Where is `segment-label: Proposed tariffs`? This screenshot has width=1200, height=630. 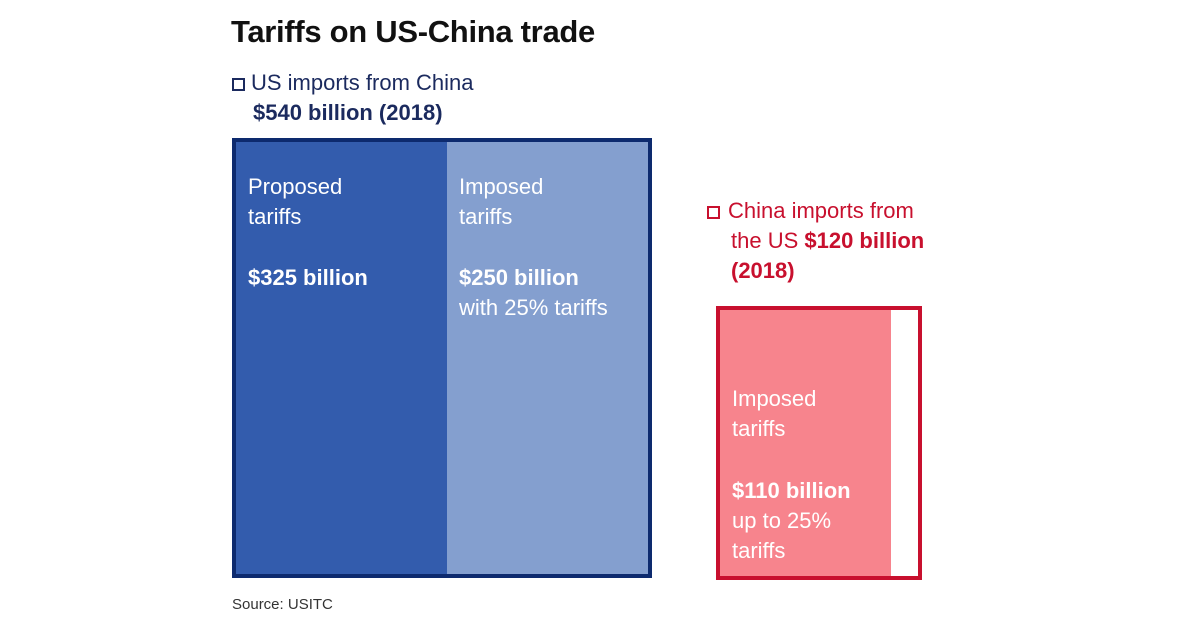 segment-label: Proposed tariffs is located at coordinates (343, 202).